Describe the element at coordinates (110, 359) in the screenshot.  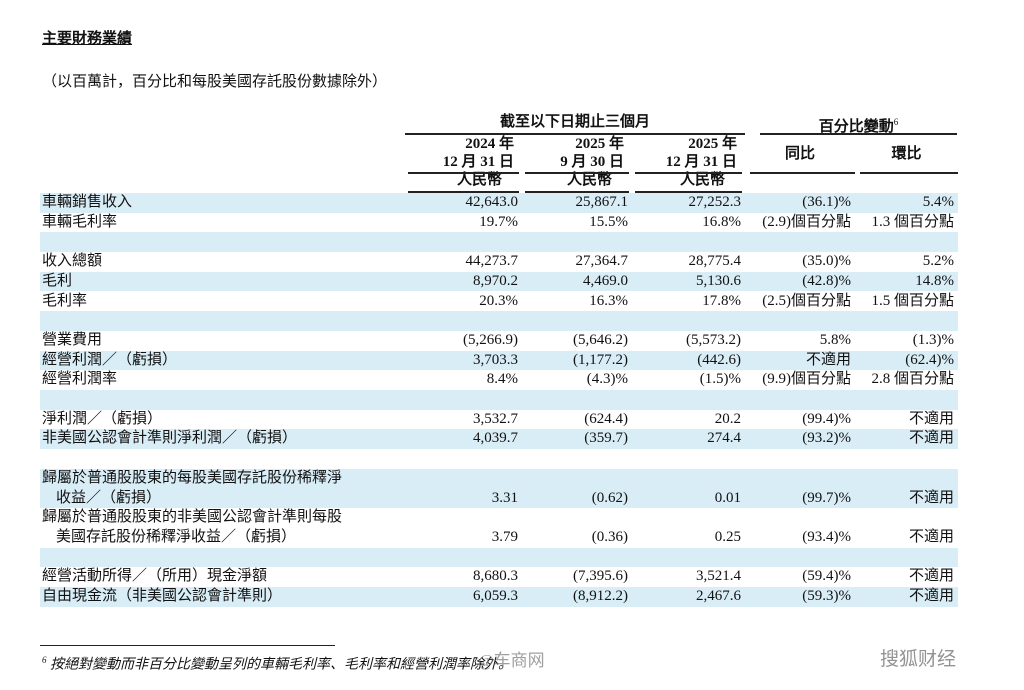
I see `row-label: 經營利潤／（虧損）` at that location.